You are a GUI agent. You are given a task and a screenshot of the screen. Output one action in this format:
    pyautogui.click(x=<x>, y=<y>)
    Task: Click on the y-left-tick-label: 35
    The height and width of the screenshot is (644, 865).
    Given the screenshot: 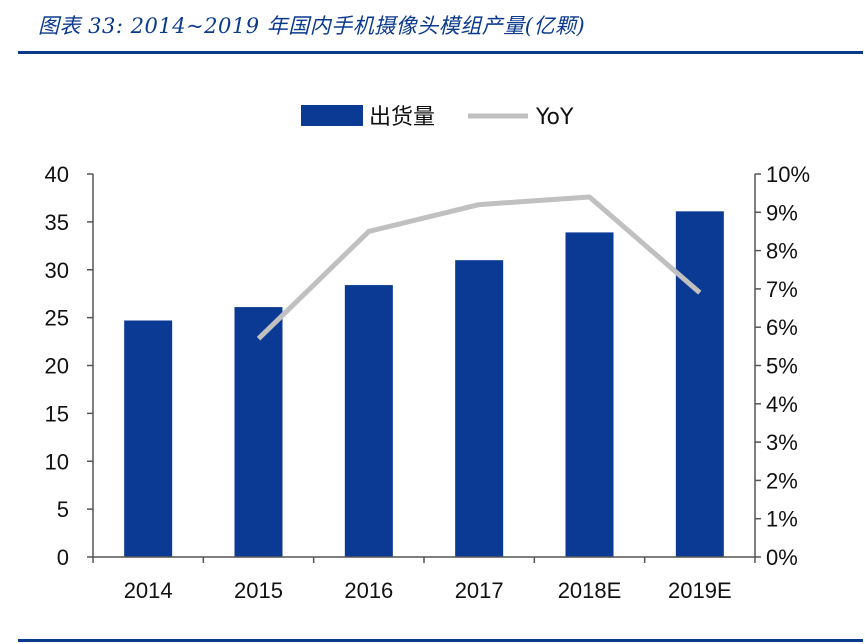 What is the action you would take?
    pyautogui.click(x=57, y=222)
    